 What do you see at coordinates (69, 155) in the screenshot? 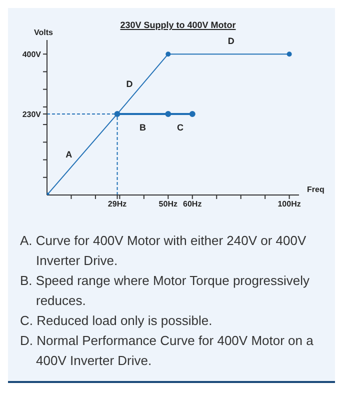
I see `annotation: A` at bounding box center [69, 155].